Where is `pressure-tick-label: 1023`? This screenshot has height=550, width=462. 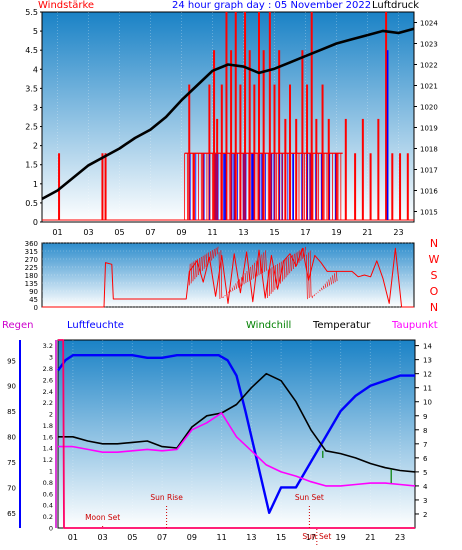 pressure-tick-label: 1023 is located at coordinates (429, 45).